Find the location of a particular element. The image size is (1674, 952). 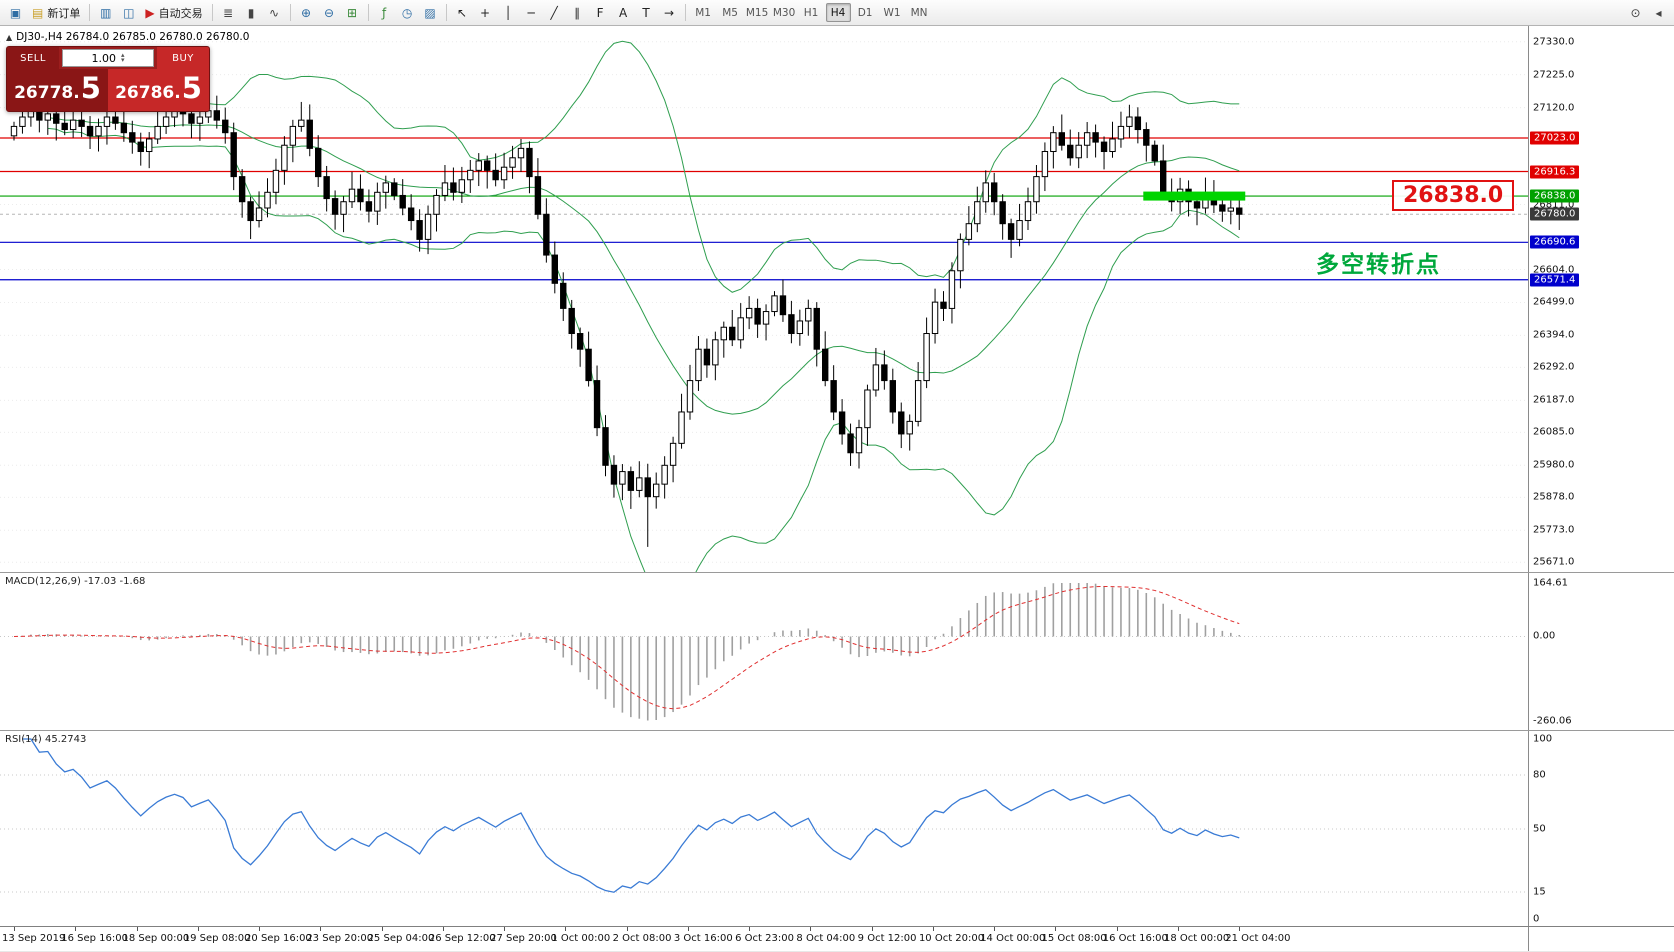

time-label: 26 Sep 12:00 is located at coordinates (462, 938).